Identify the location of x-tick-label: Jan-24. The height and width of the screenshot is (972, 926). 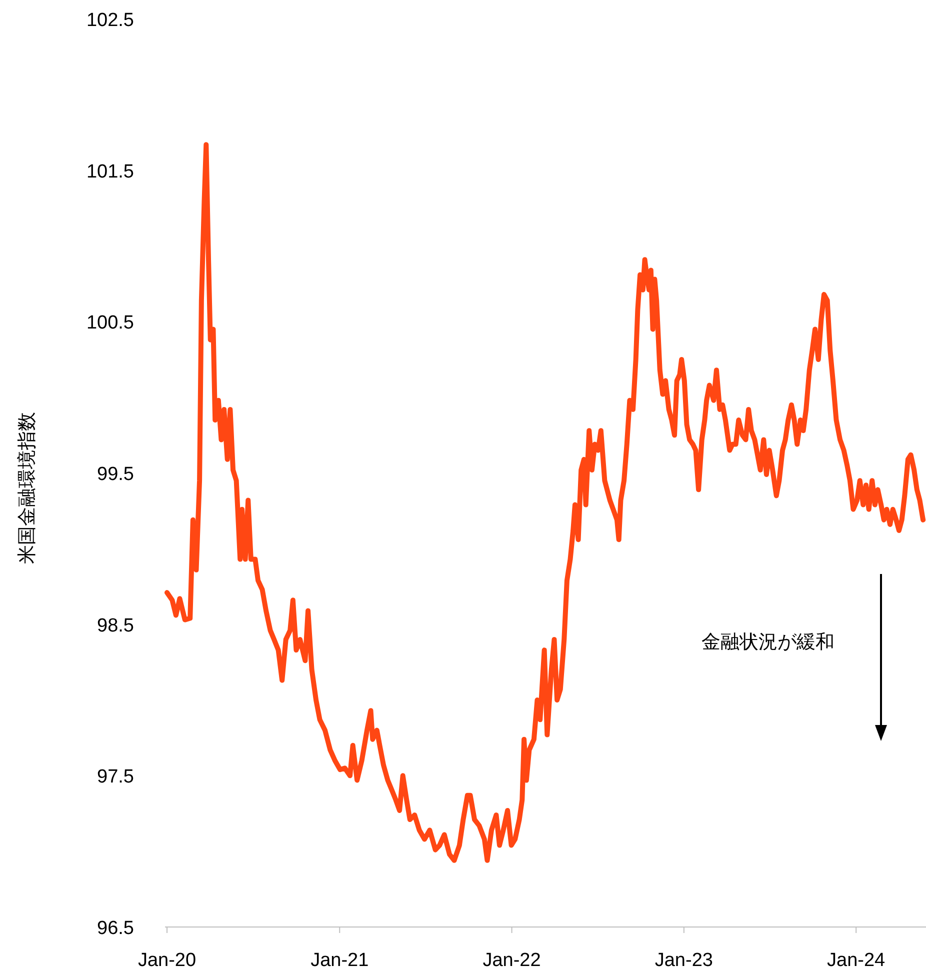
(856, 960).